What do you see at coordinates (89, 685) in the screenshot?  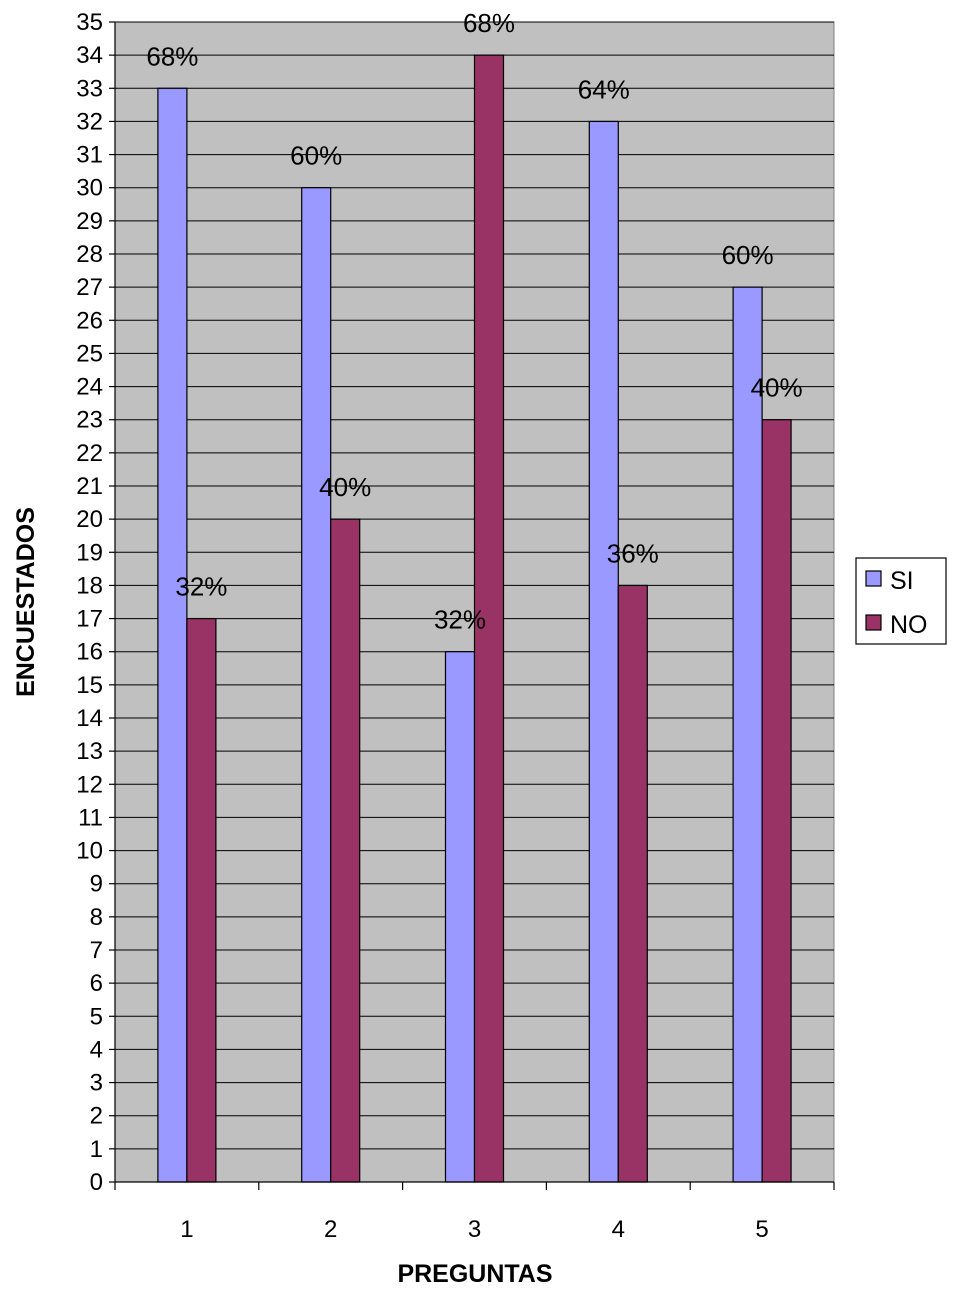 I see `y-tick-label: 15` at bounding box center [89, 685].